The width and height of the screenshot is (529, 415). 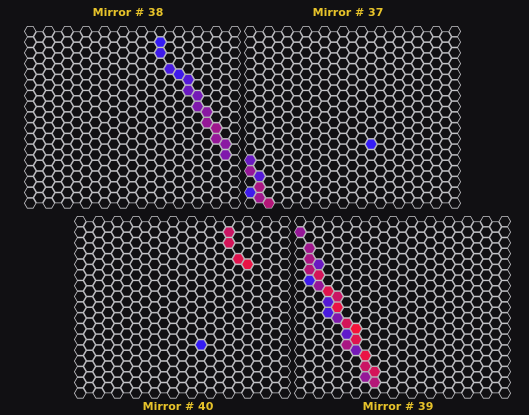 What do you see at coordinates (128, 12) in the screenshot?
I see `mirror-38-label: Mirror # 38` at bounding box center [128, 12].